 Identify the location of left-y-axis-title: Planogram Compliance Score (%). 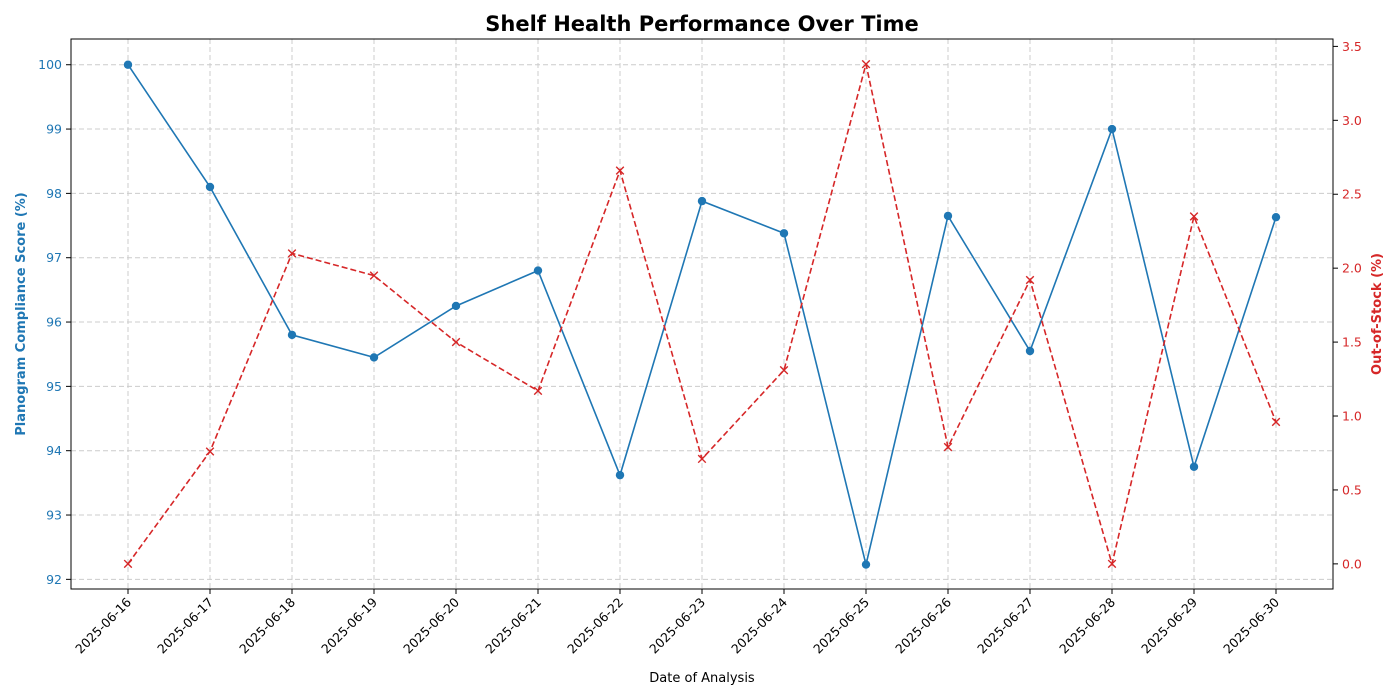
(21, 313).